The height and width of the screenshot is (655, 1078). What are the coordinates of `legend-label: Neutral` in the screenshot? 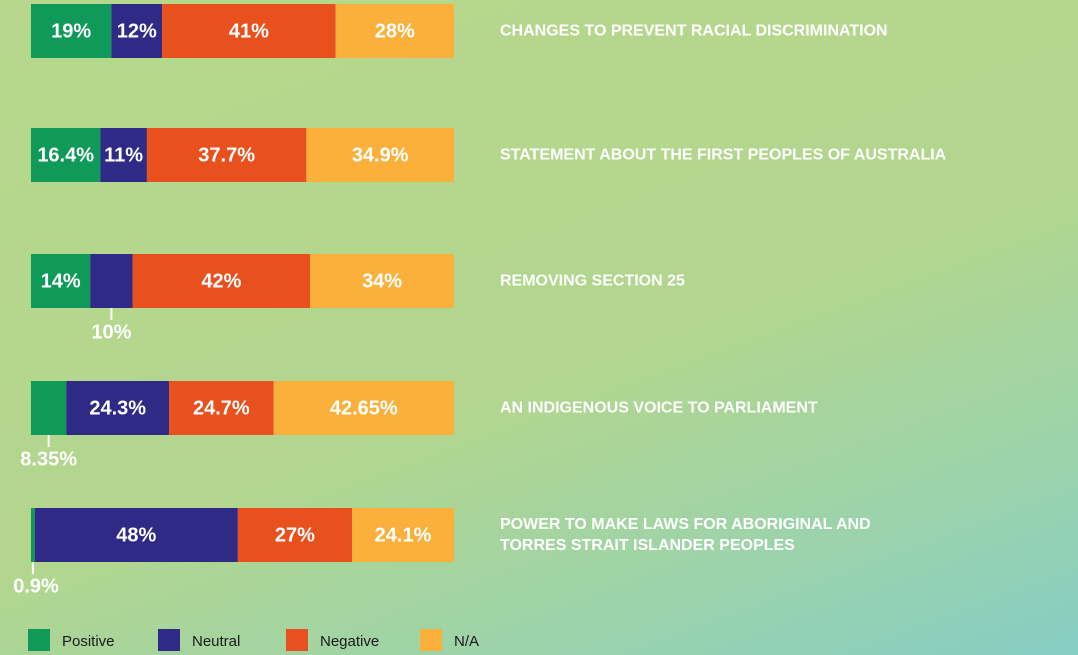 It's located at (216, 641).